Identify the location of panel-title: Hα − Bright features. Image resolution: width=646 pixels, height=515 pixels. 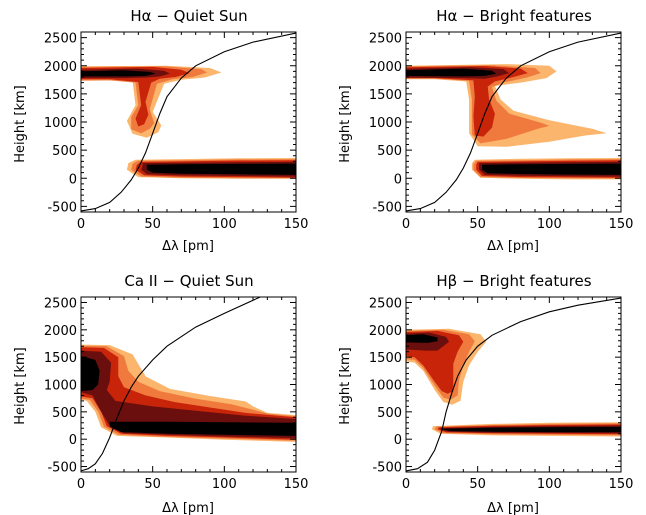
(514, 16).